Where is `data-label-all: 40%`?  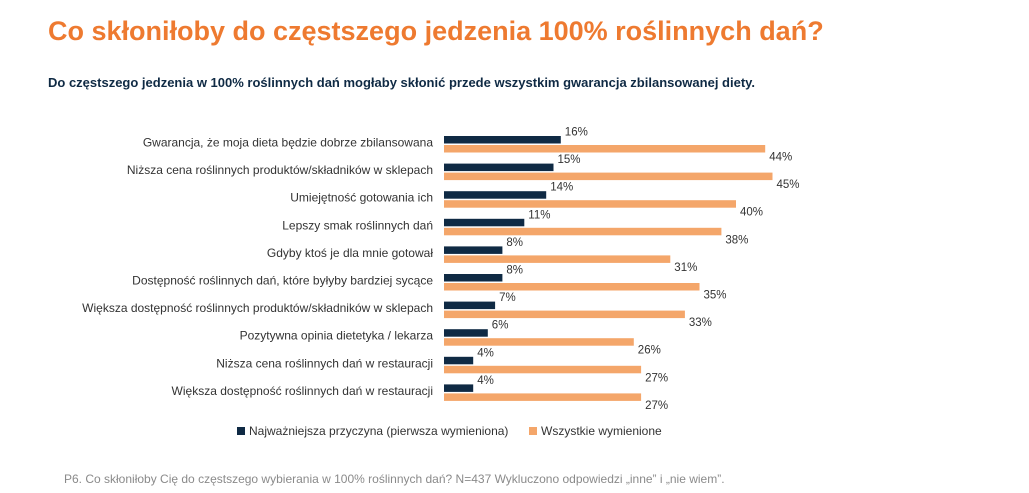 data-label-all: 40% is located at coordinates (751, 213).